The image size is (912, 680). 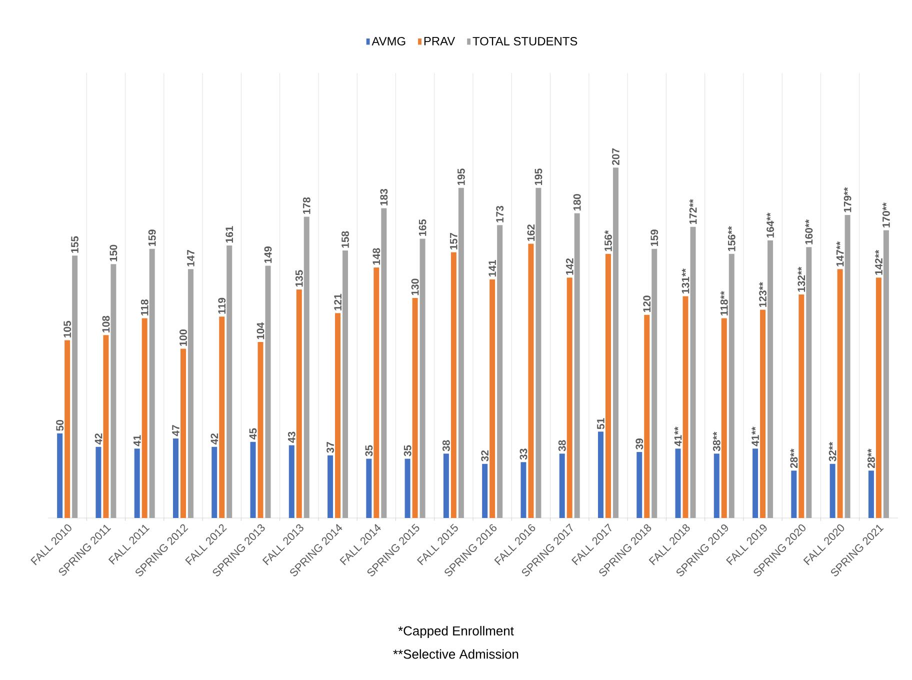 I want to click on data-label: 131**, so click(x=686, y=281).